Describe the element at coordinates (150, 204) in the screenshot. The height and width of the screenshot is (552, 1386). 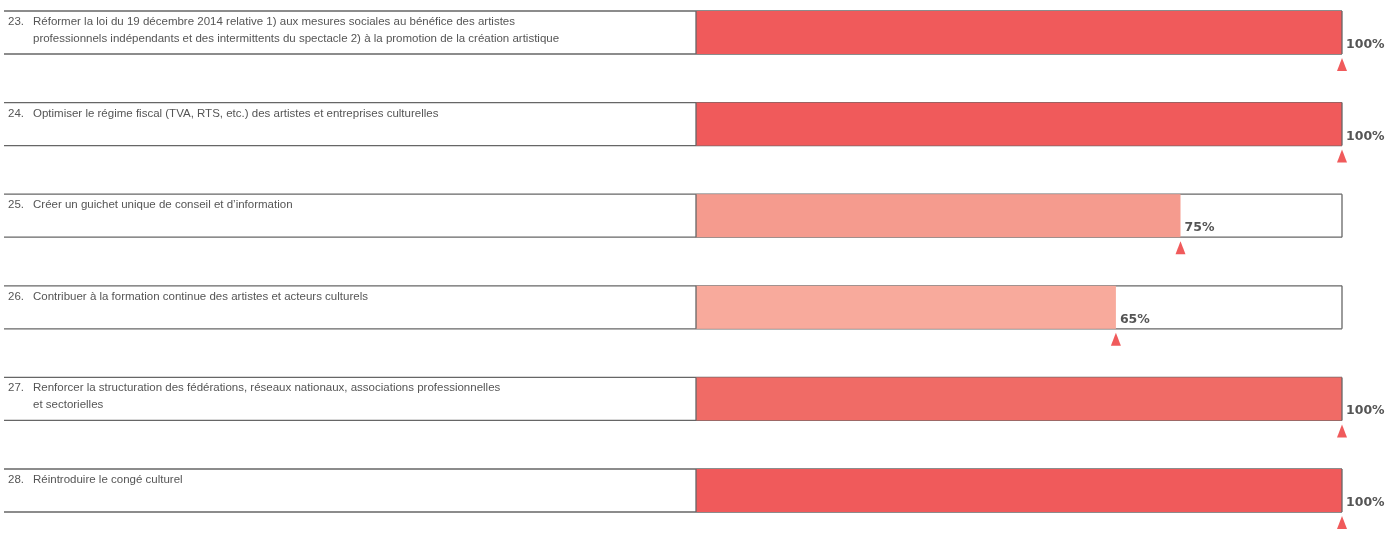
I see `y-tick-label: 25. Créer un guichet unique de conseil et d’information` at that location.